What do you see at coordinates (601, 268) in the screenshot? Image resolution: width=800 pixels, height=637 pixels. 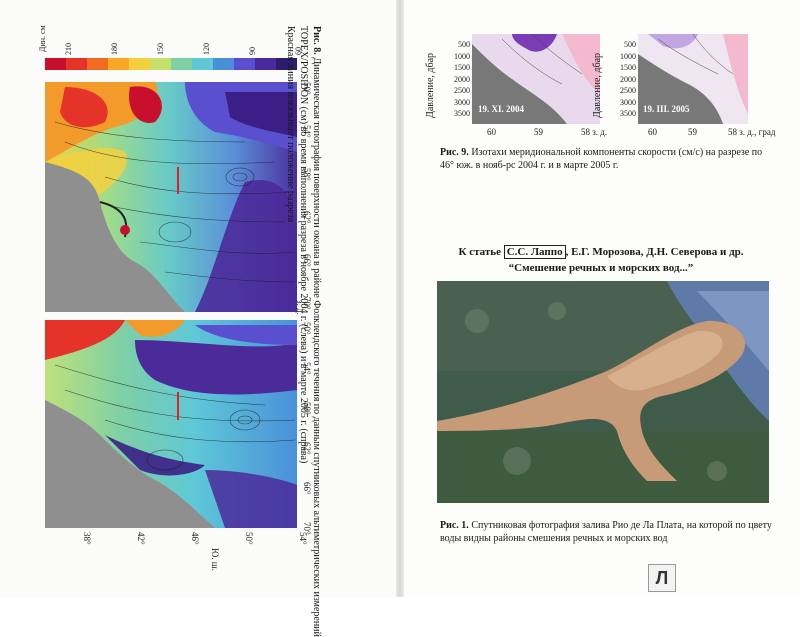 I see `article-title: “Смешение речных и морских вод...”` at bounding box center [601, 268].